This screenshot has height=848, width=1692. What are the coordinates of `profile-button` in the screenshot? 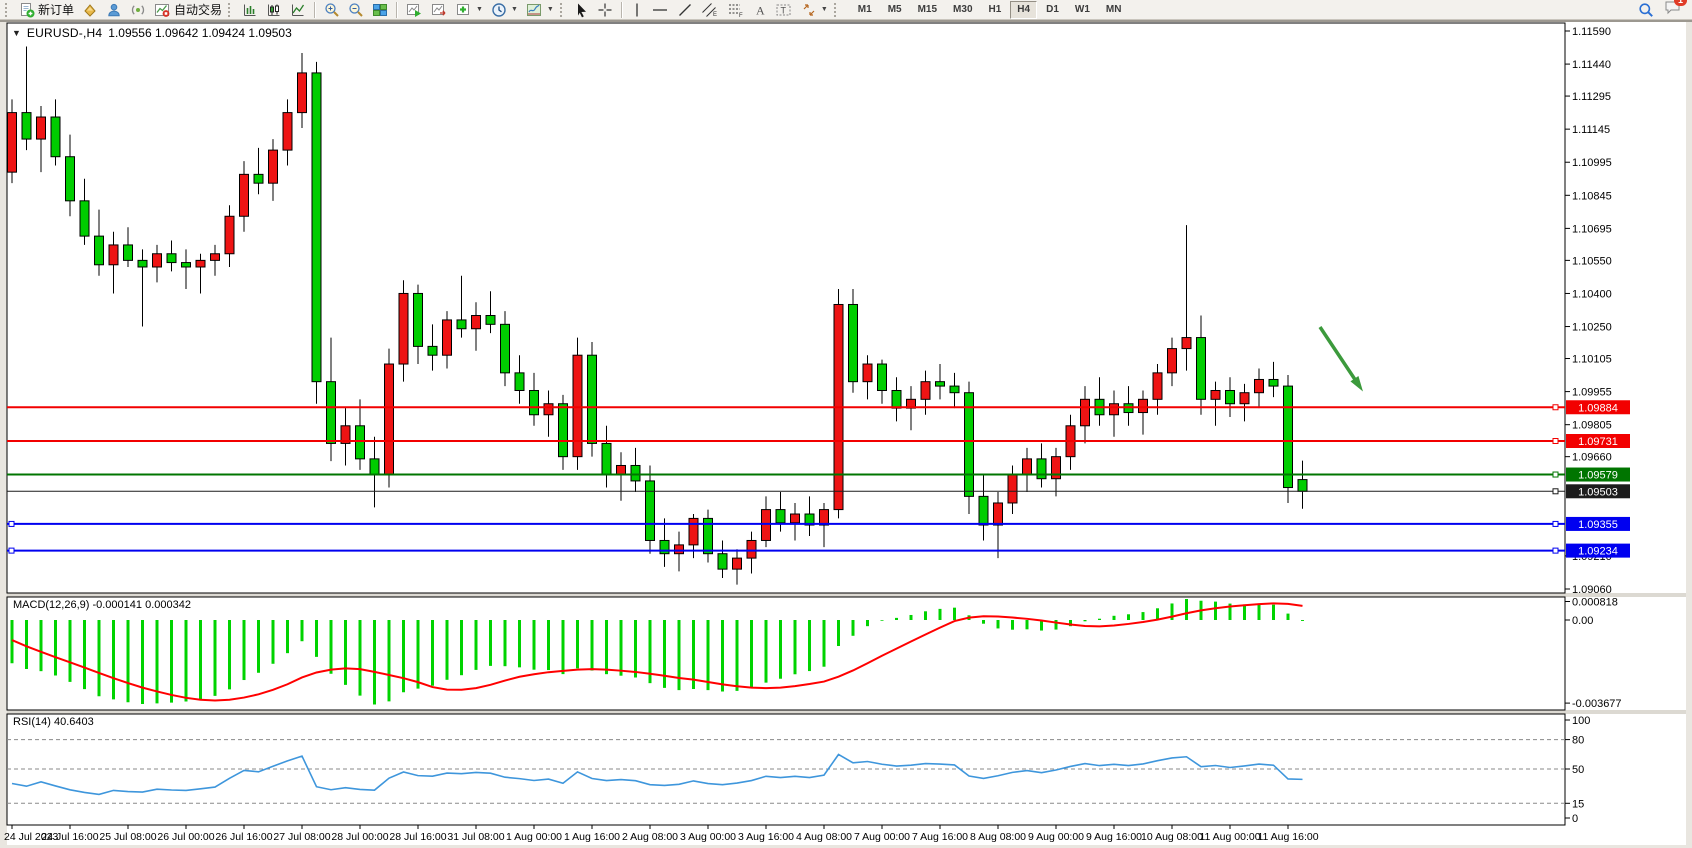 It's located at (90, 10).